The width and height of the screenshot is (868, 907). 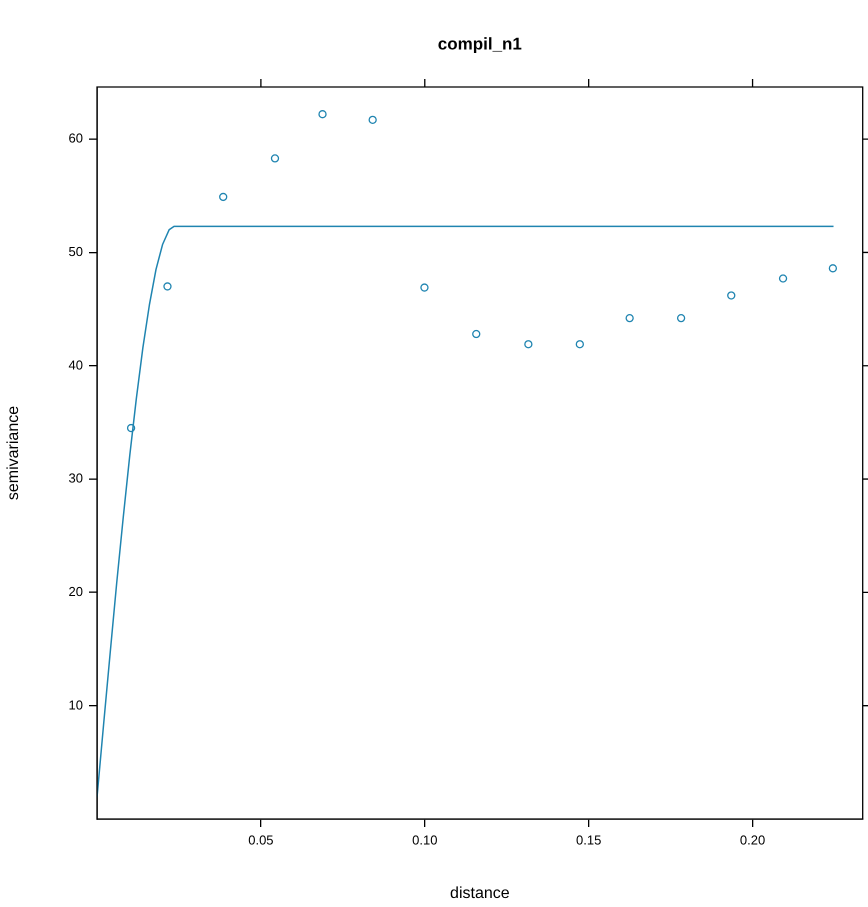 I want to click on x-tick-label: 0.15, so click(x=589, y=840).